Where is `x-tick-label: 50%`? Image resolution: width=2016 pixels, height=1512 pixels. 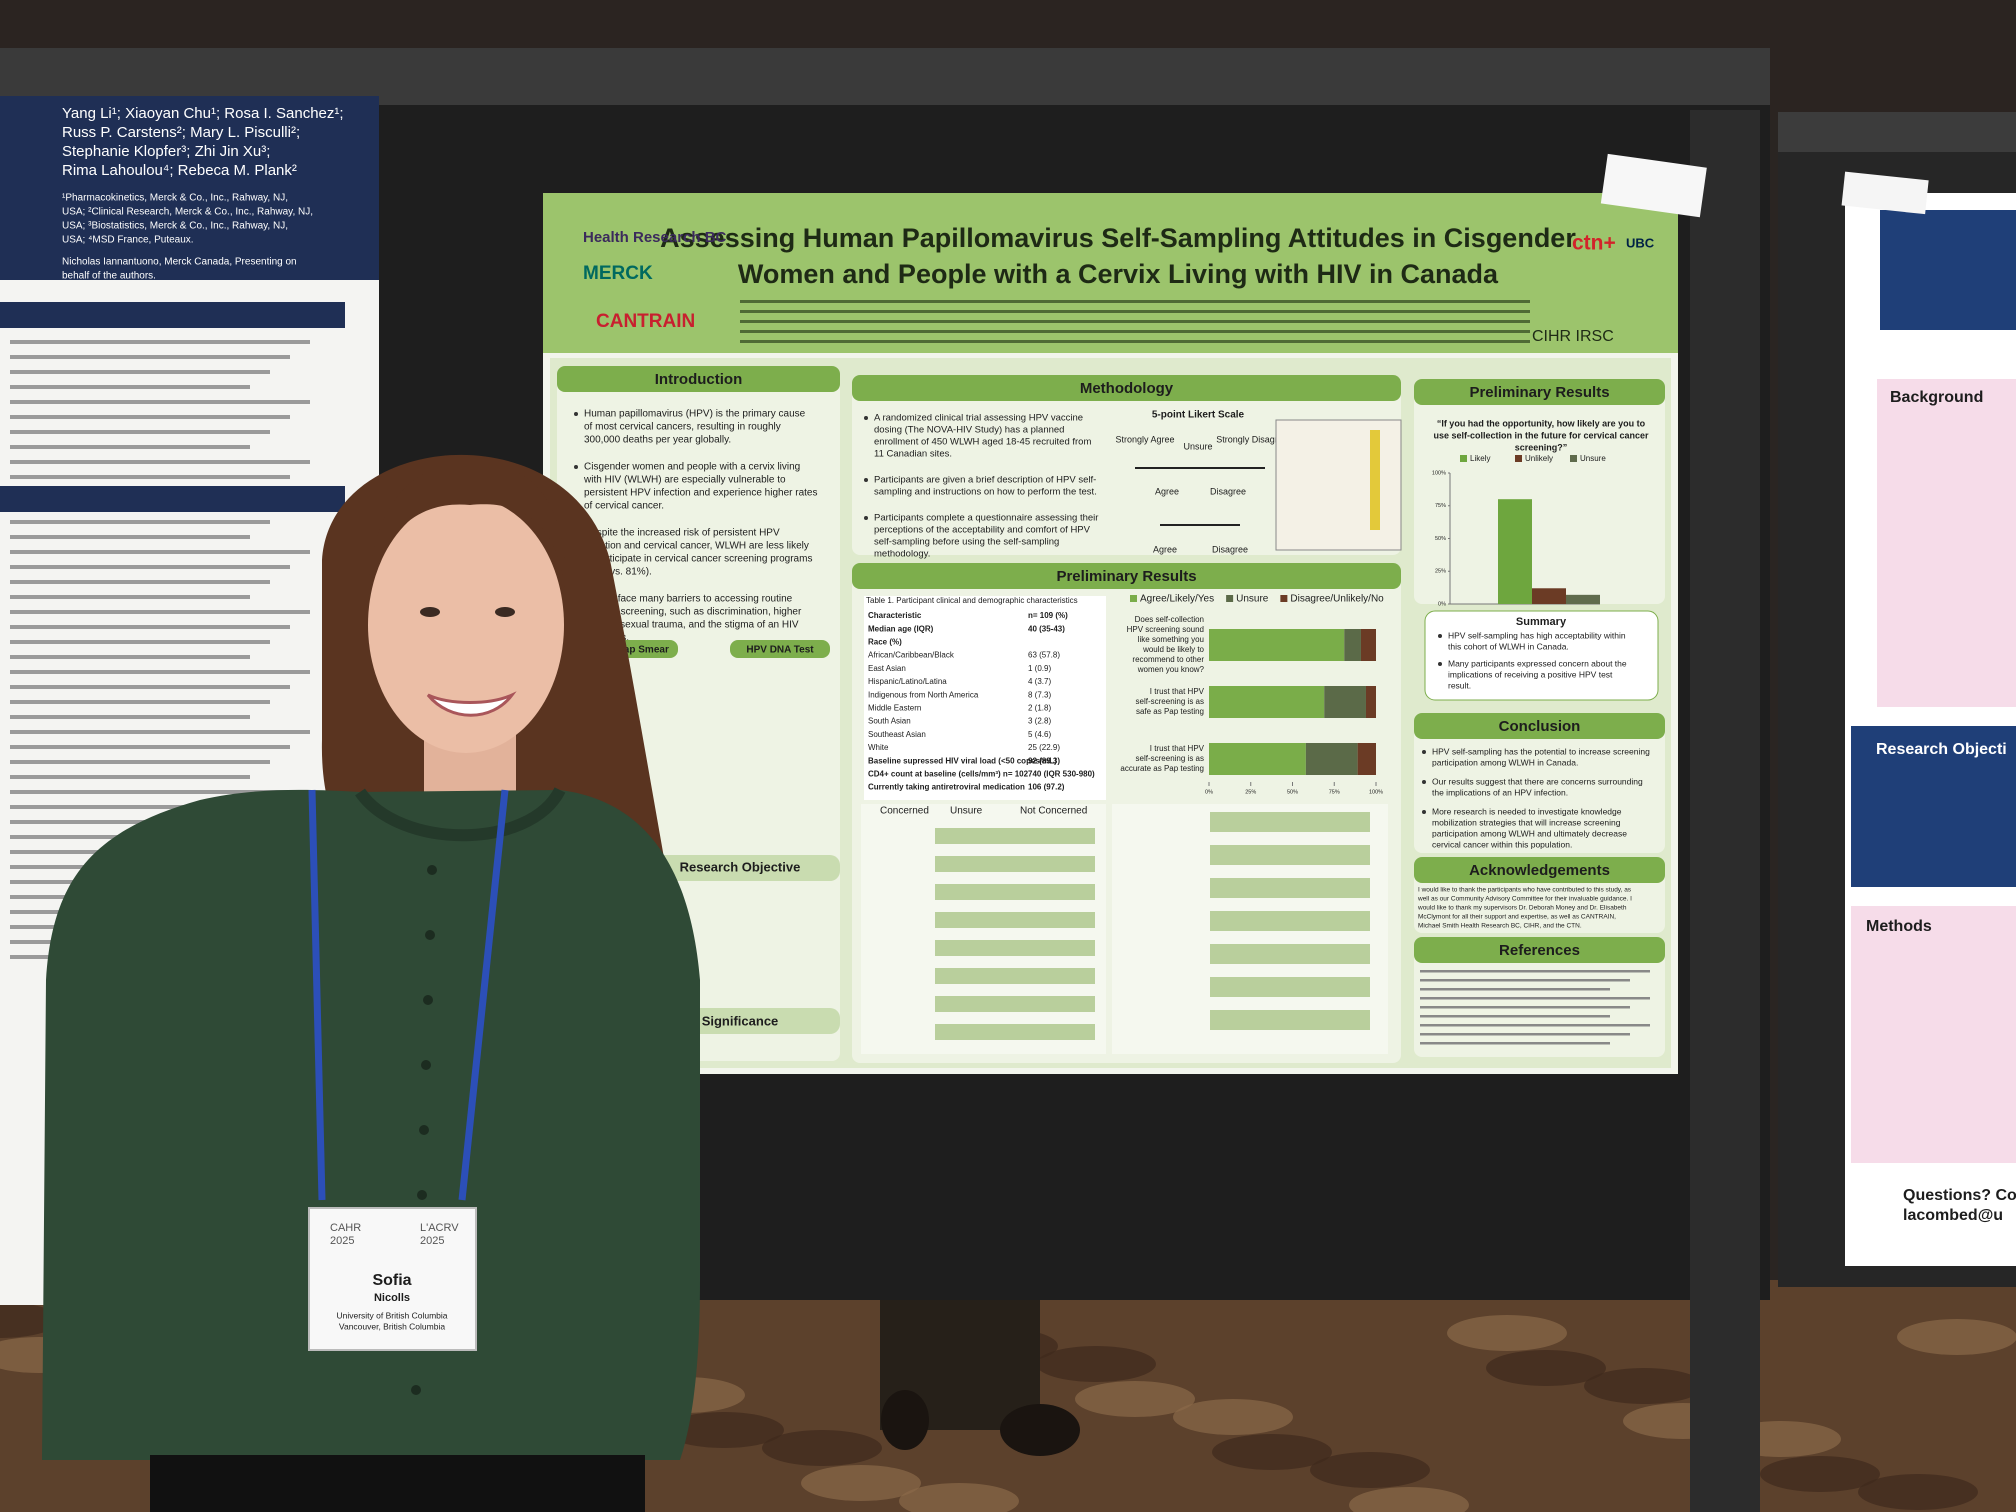 x-tick-label: 50% is located at coordinates (1292, 792).